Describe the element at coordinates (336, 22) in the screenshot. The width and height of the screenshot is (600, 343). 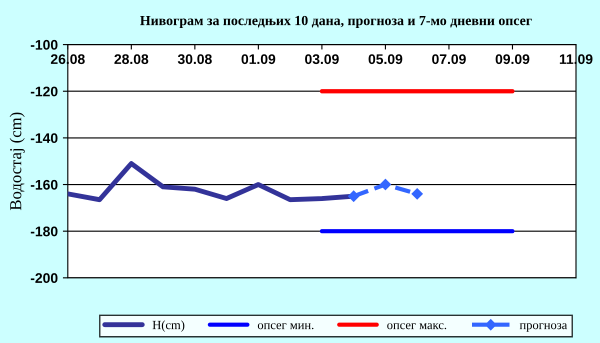
I see `chart-title: Нивограм за последњих 10 дана, прогноза и 7-мо дневни опсег` at that location.